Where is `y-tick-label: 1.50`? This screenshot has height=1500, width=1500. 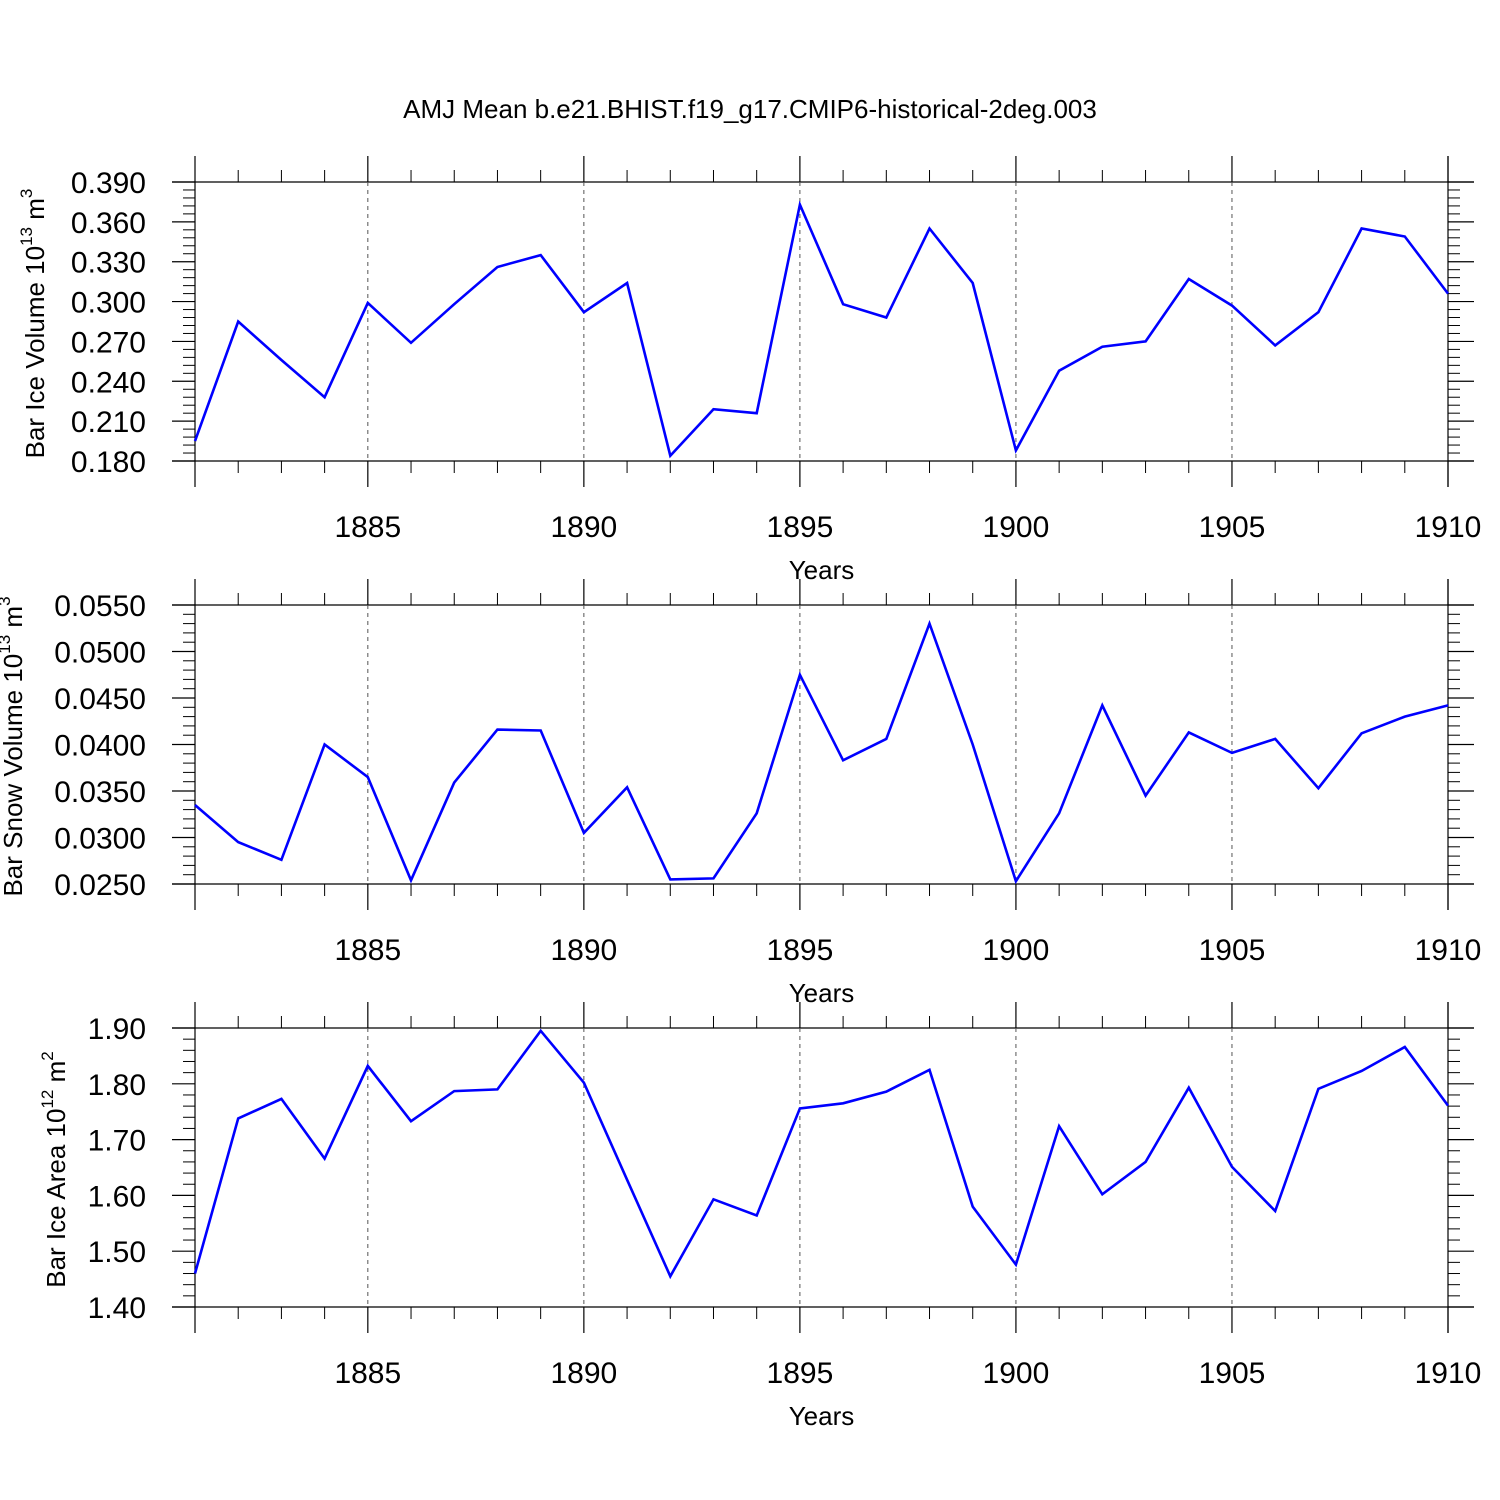
y-tick-label: 1.50 is located at coordinates (117, 1252).